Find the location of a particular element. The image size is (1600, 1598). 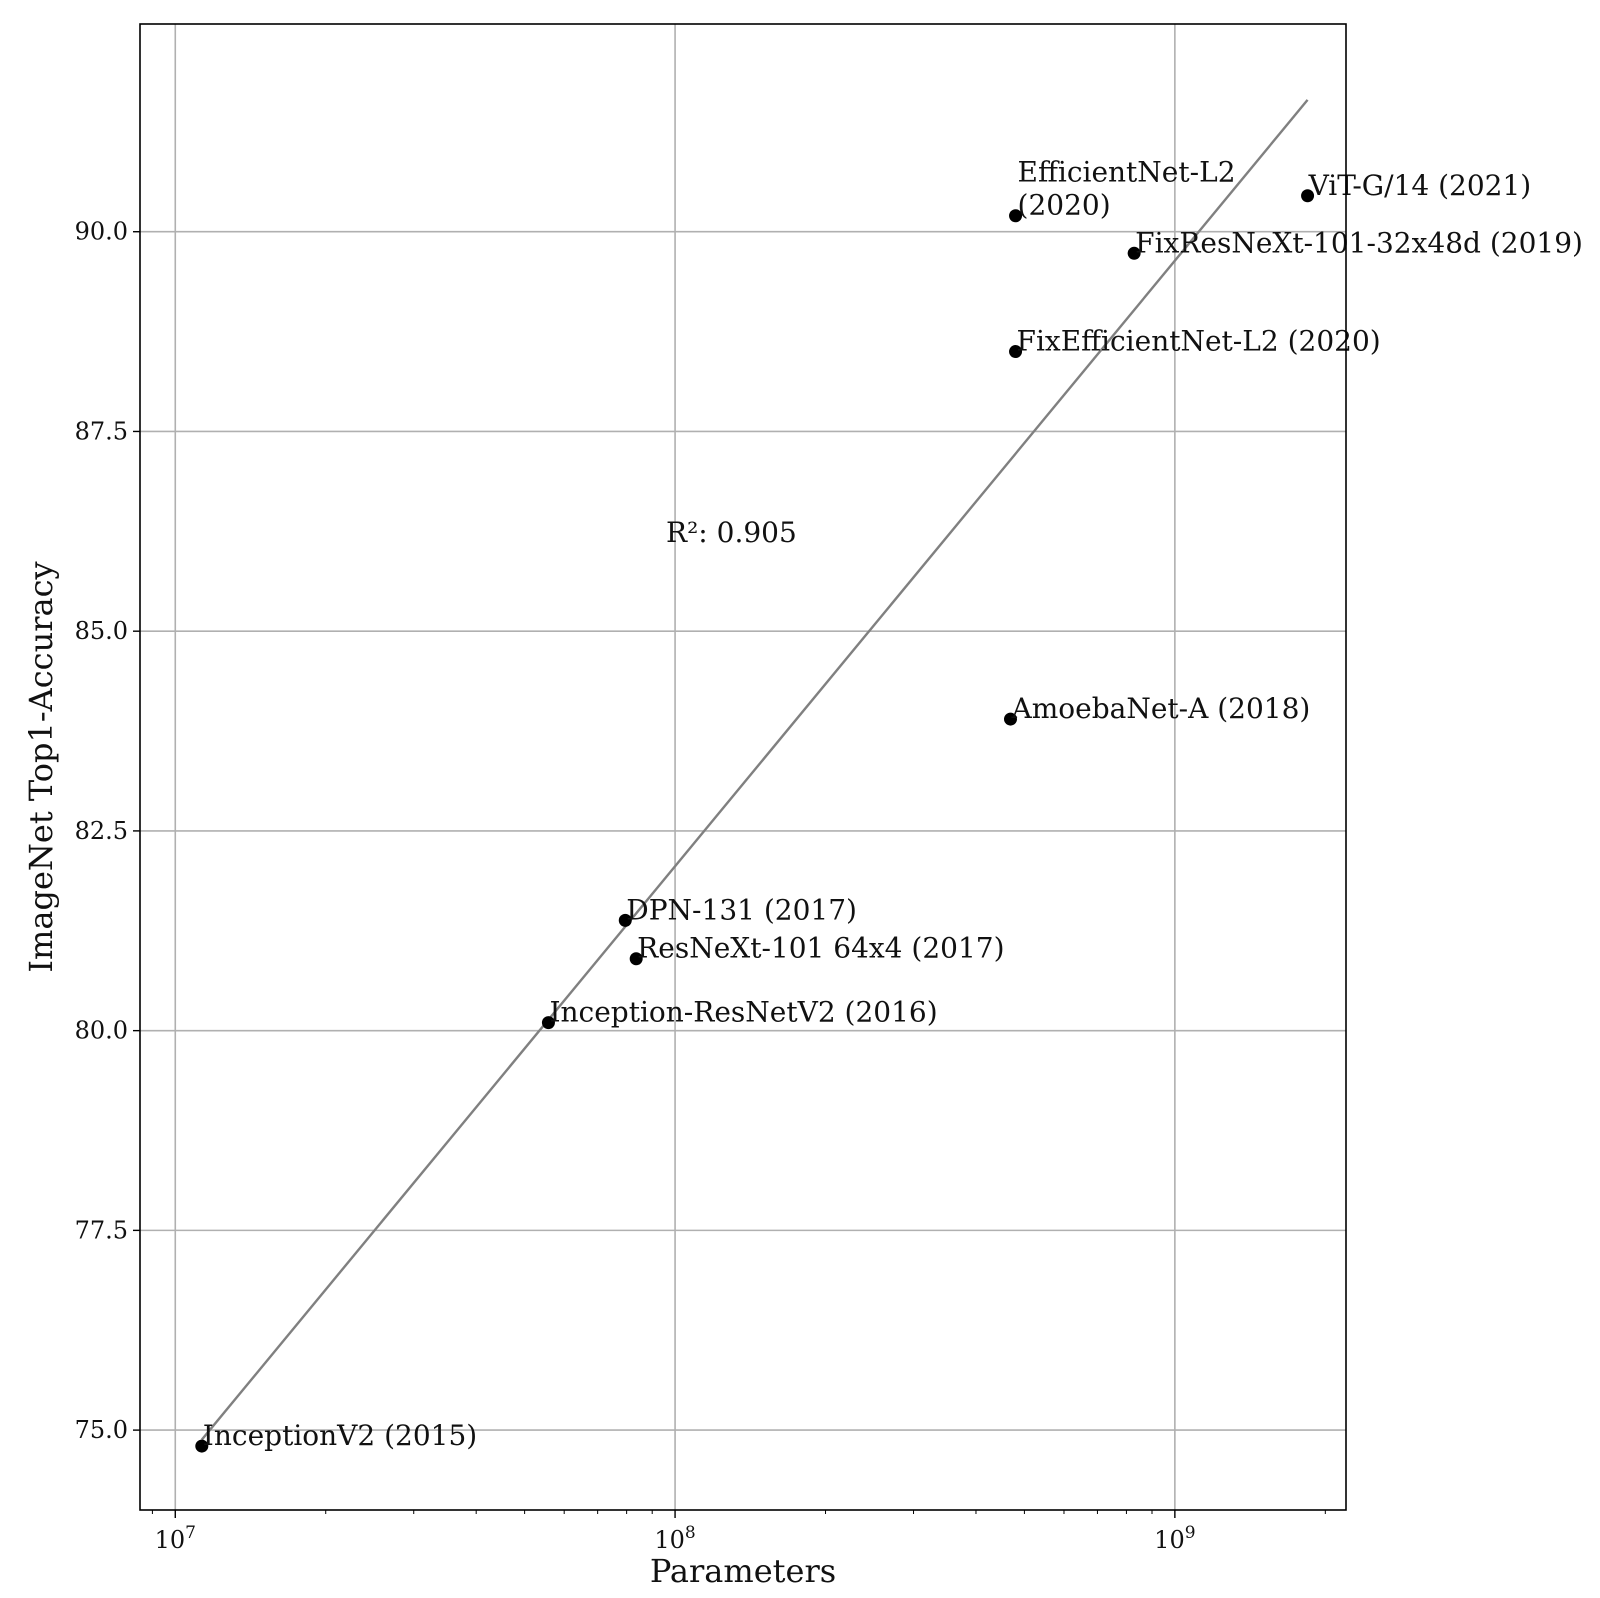

x-tick-label: 10⁹ is located at coordinates (1174, 1538).